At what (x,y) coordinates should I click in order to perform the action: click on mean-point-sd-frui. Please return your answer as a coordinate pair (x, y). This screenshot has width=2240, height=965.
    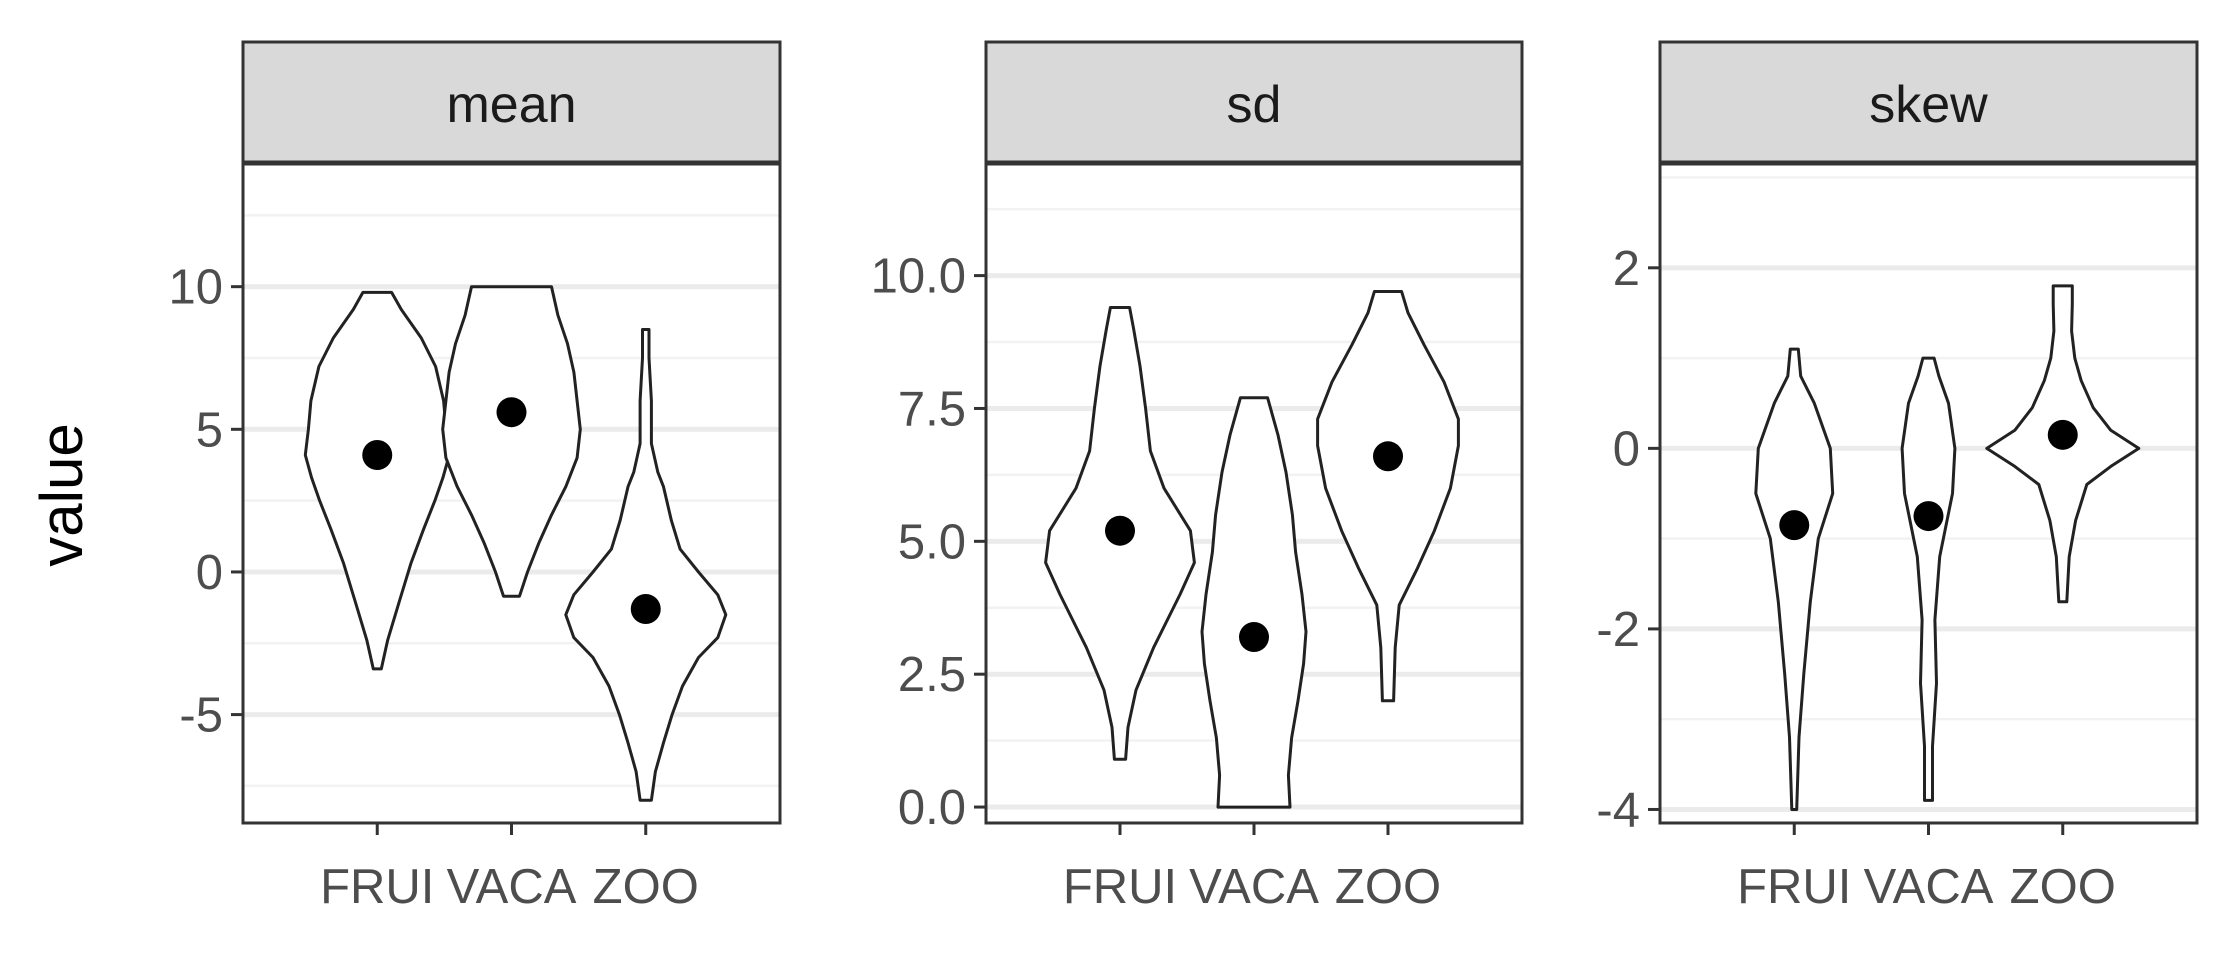
    Looking at the image, I should click on (1120, 530).